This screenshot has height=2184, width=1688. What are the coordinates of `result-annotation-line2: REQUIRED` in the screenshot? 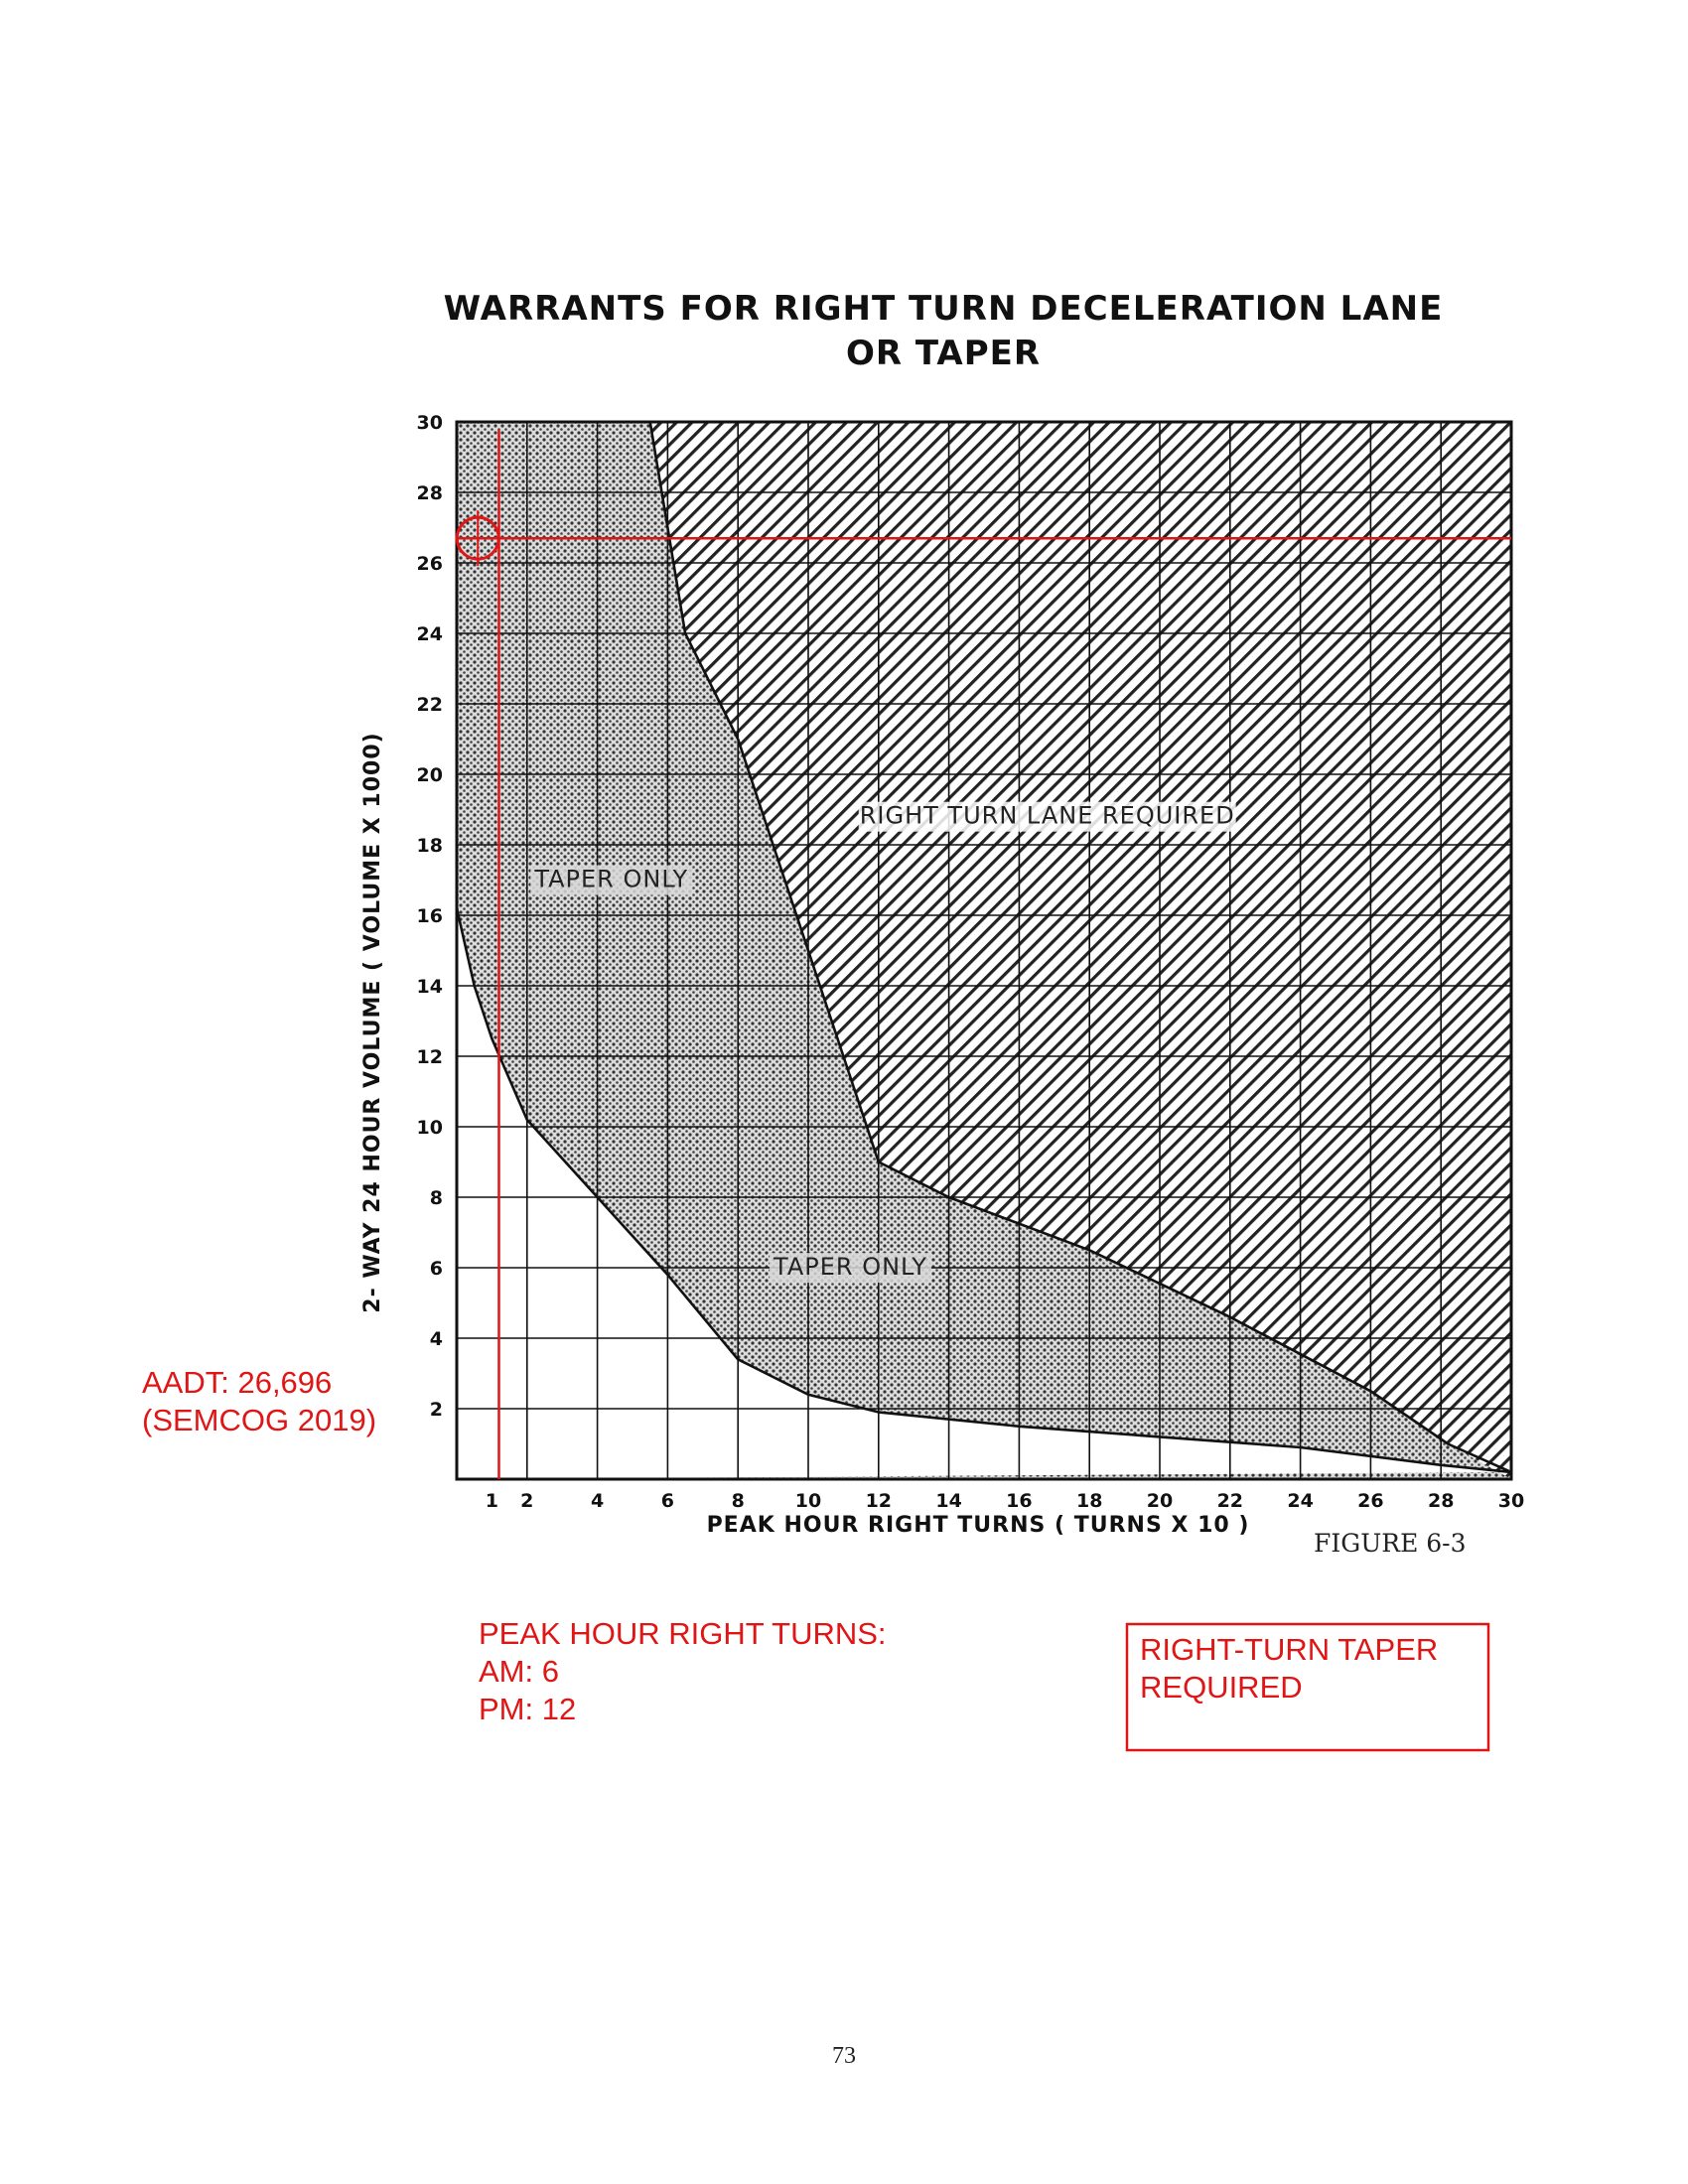 It's located at (1221, 1687).